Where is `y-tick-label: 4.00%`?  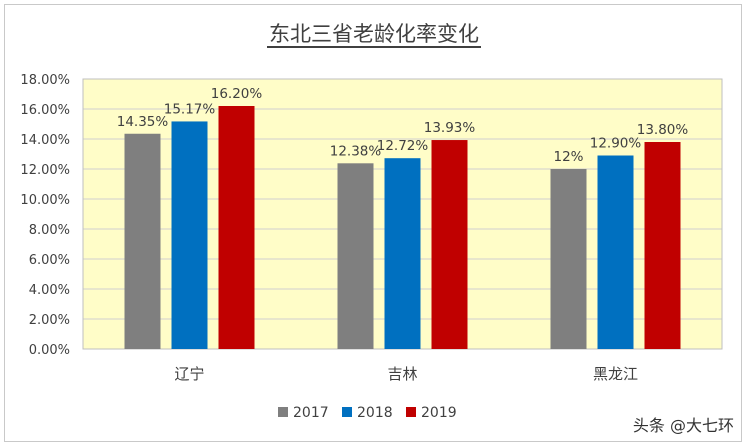 y-tick-label: 4.00% is located at coordinates (49, 290).